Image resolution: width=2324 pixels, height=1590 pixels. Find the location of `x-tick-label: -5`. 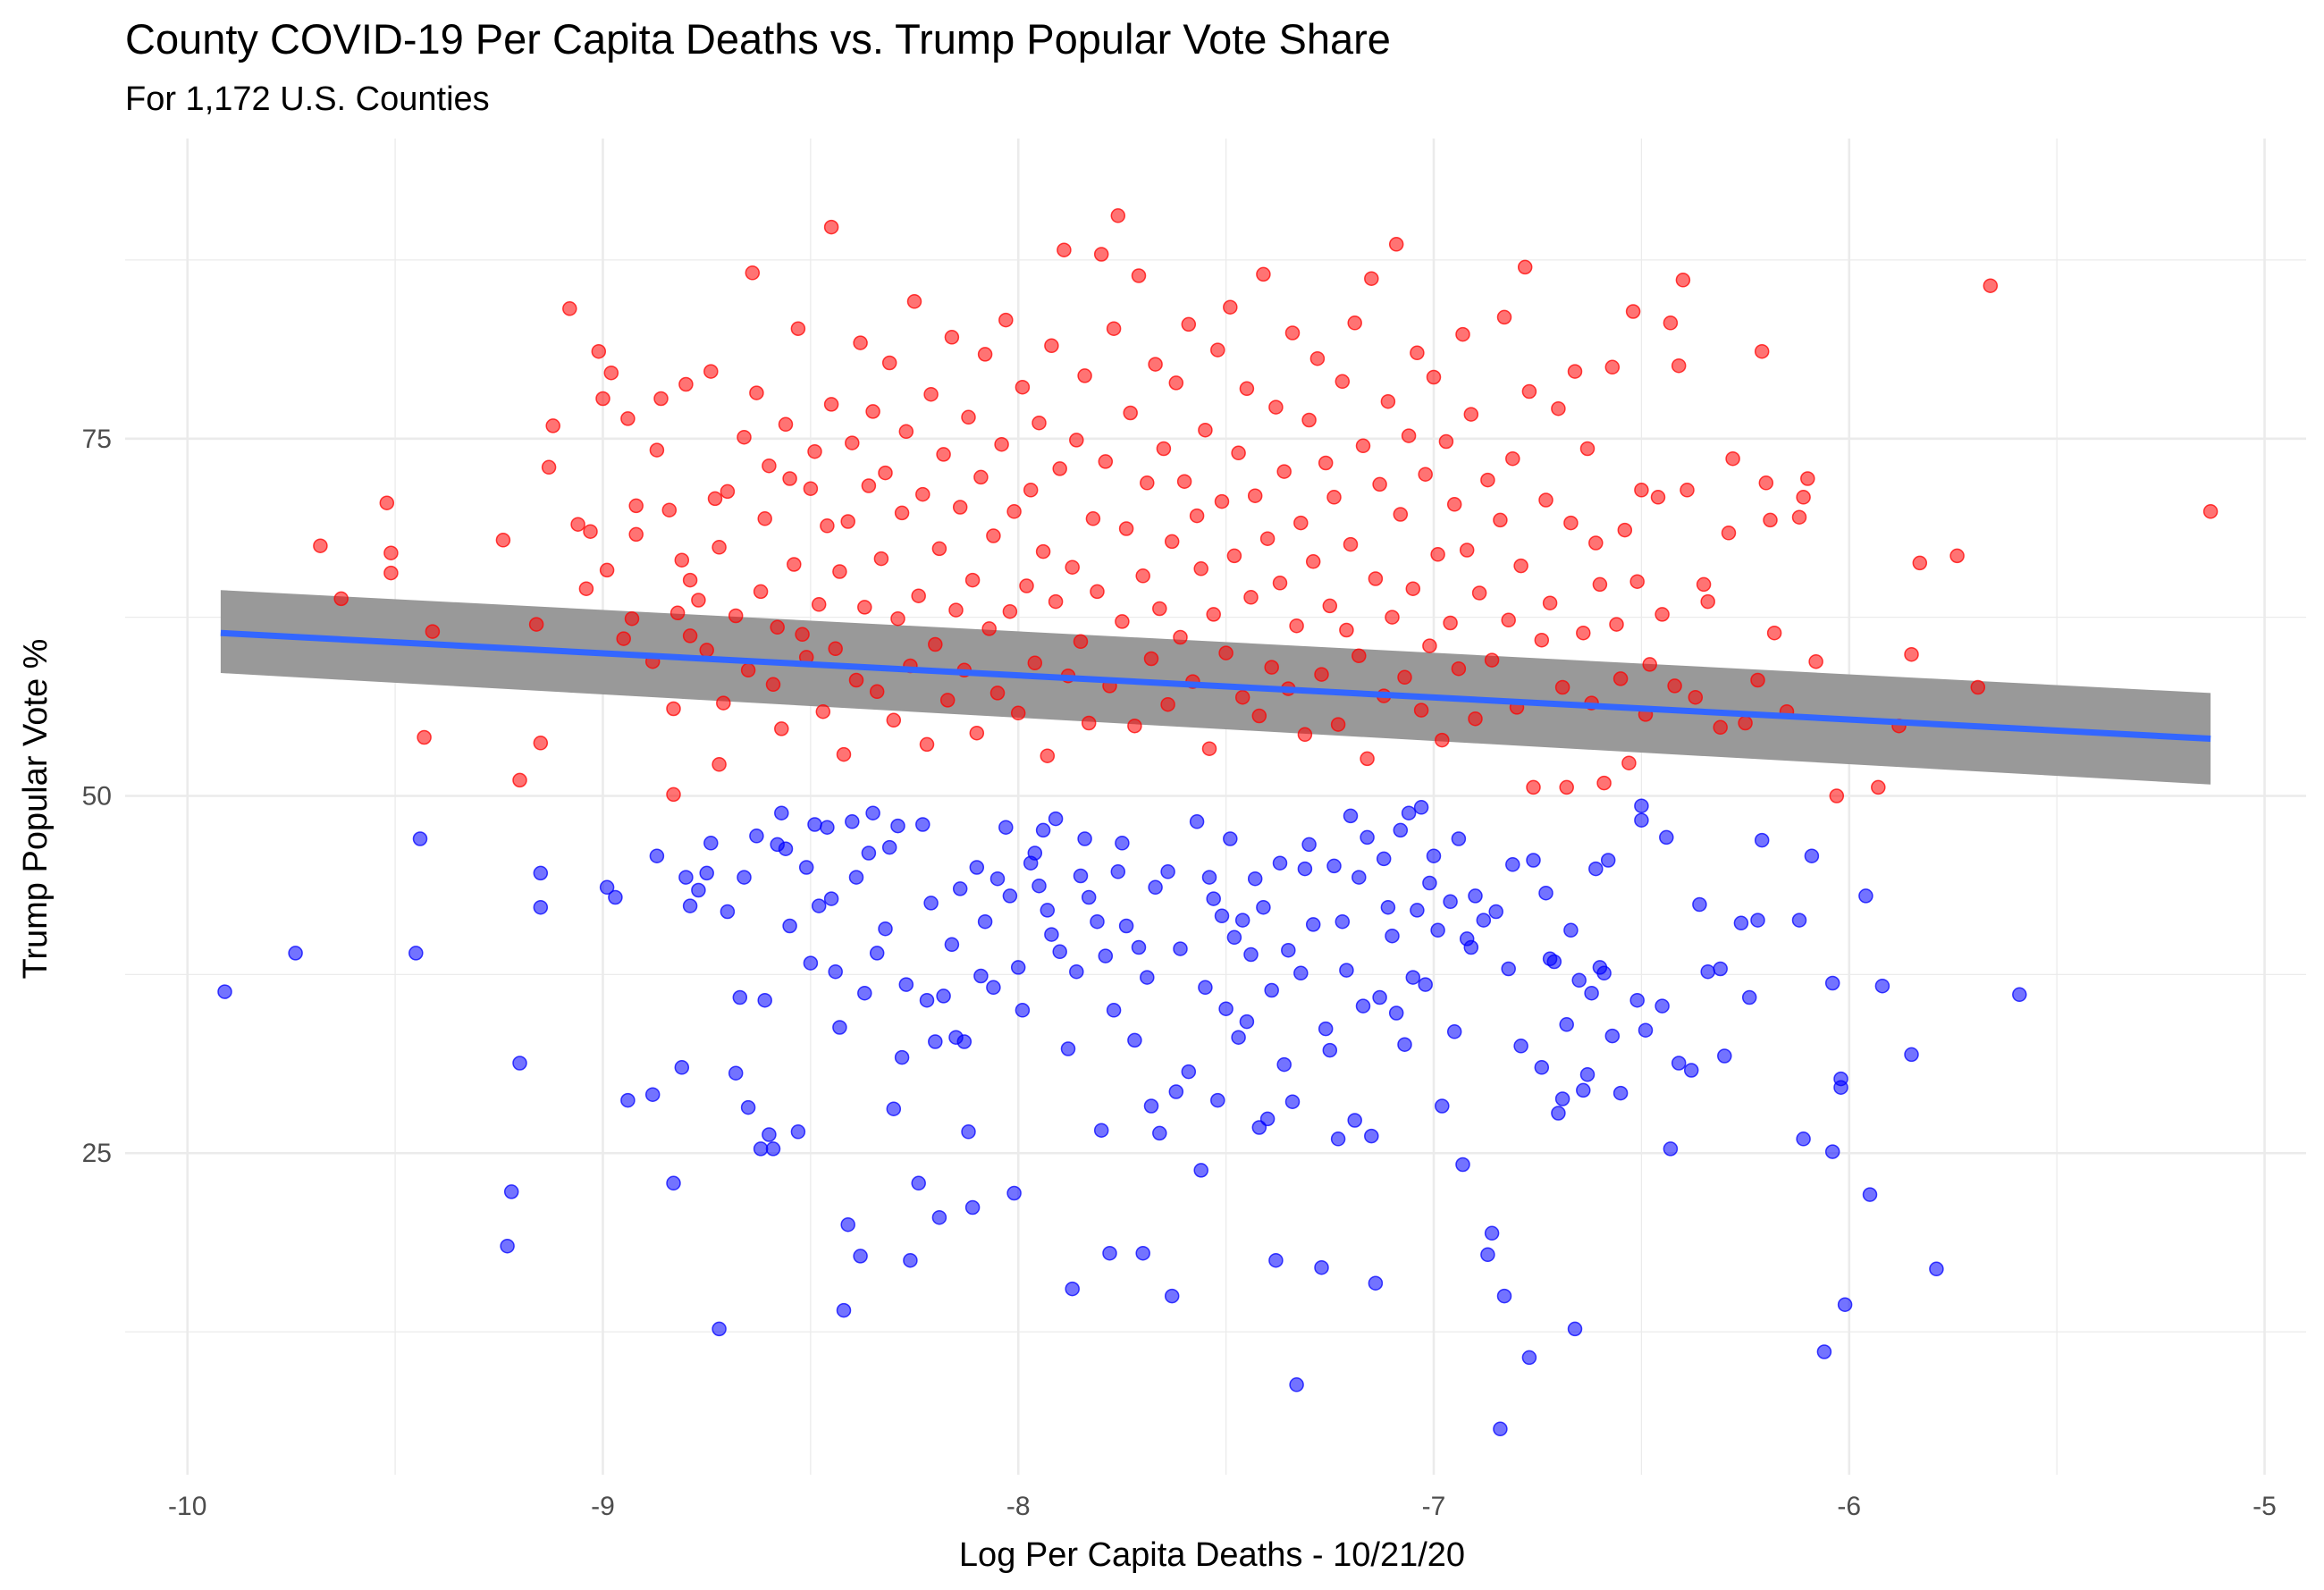

x-tick-label: -5 is located at coordinates (2264, 1506).